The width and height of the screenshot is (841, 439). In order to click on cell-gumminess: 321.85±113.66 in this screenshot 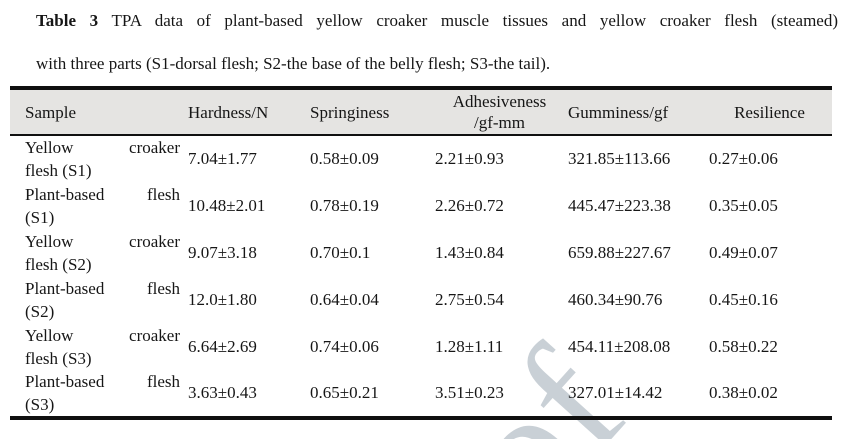, I will do `click(619, 158)`.